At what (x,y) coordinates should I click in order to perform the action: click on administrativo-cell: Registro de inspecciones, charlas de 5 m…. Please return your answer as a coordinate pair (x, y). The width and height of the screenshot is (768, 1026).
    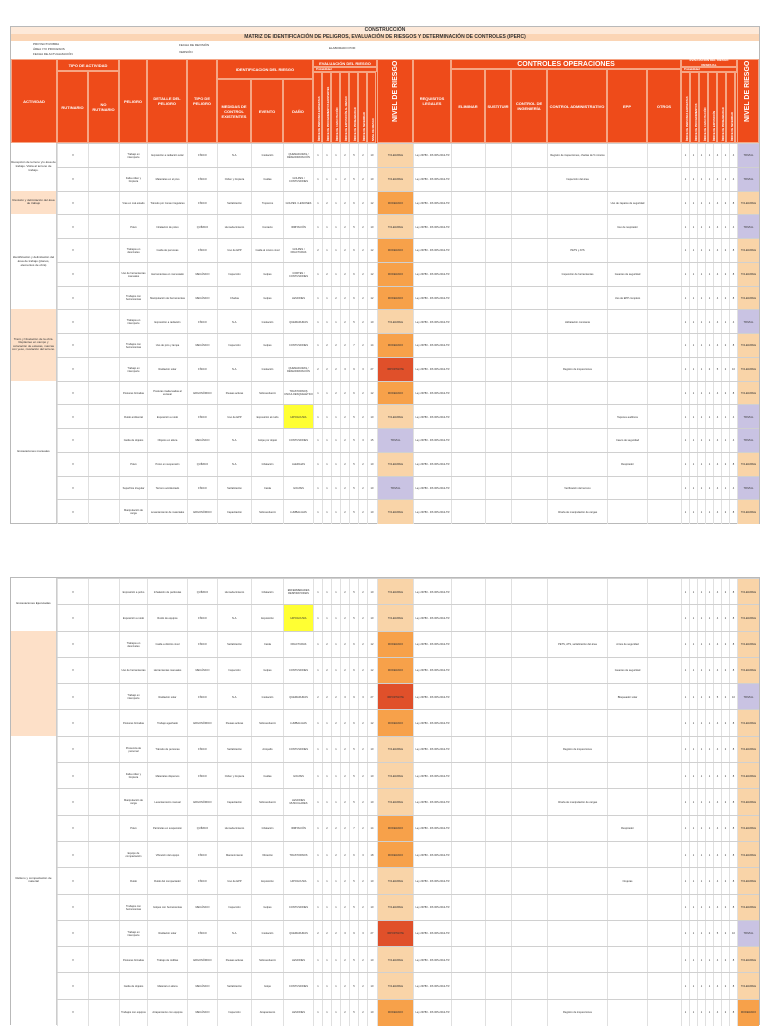
    Looking at the image, I should click on (577, 156).